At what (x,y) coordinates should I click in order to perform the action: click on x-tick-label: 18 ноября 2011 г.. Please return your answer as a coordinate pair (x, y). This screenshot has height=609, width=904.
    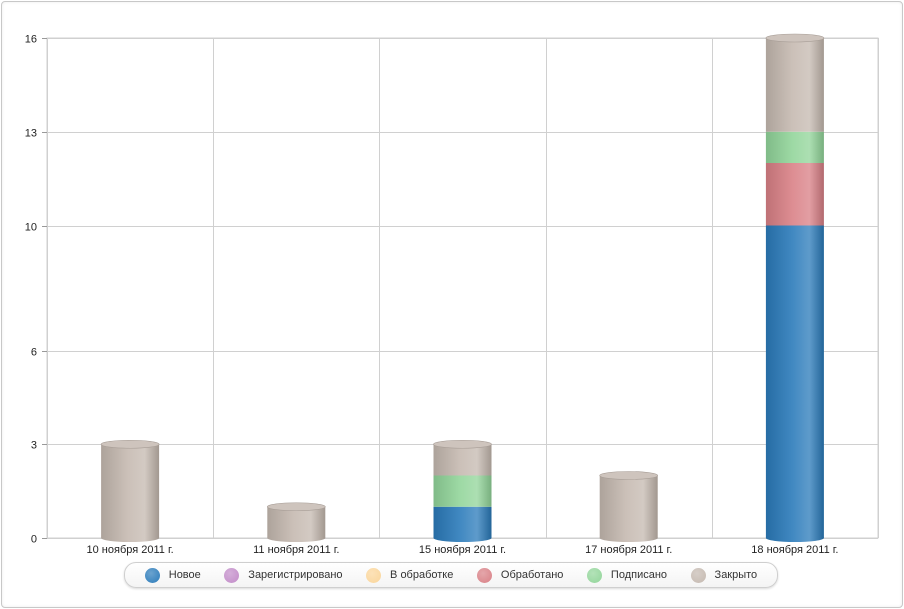
    Looking at the image, I should click on (794, 550).